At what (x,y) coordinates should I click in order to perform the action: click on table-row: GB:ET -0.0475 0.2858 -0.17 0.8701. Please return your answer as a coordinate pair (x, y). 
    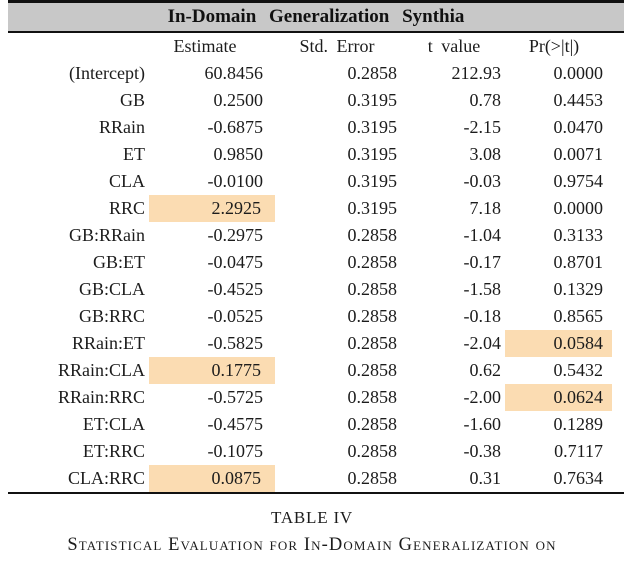
    Looking at the image, I should click on (316, 262).